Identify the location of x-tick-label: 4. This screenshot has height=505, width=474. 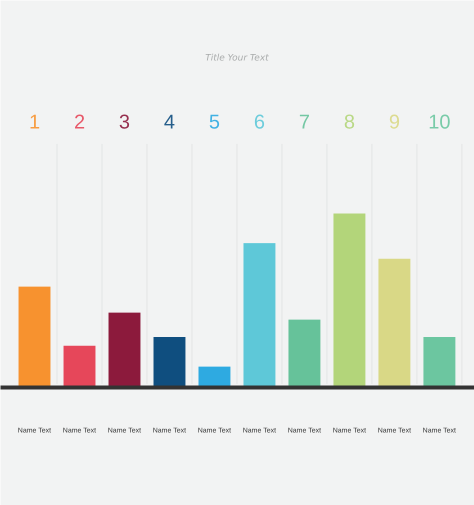
(170, 122).